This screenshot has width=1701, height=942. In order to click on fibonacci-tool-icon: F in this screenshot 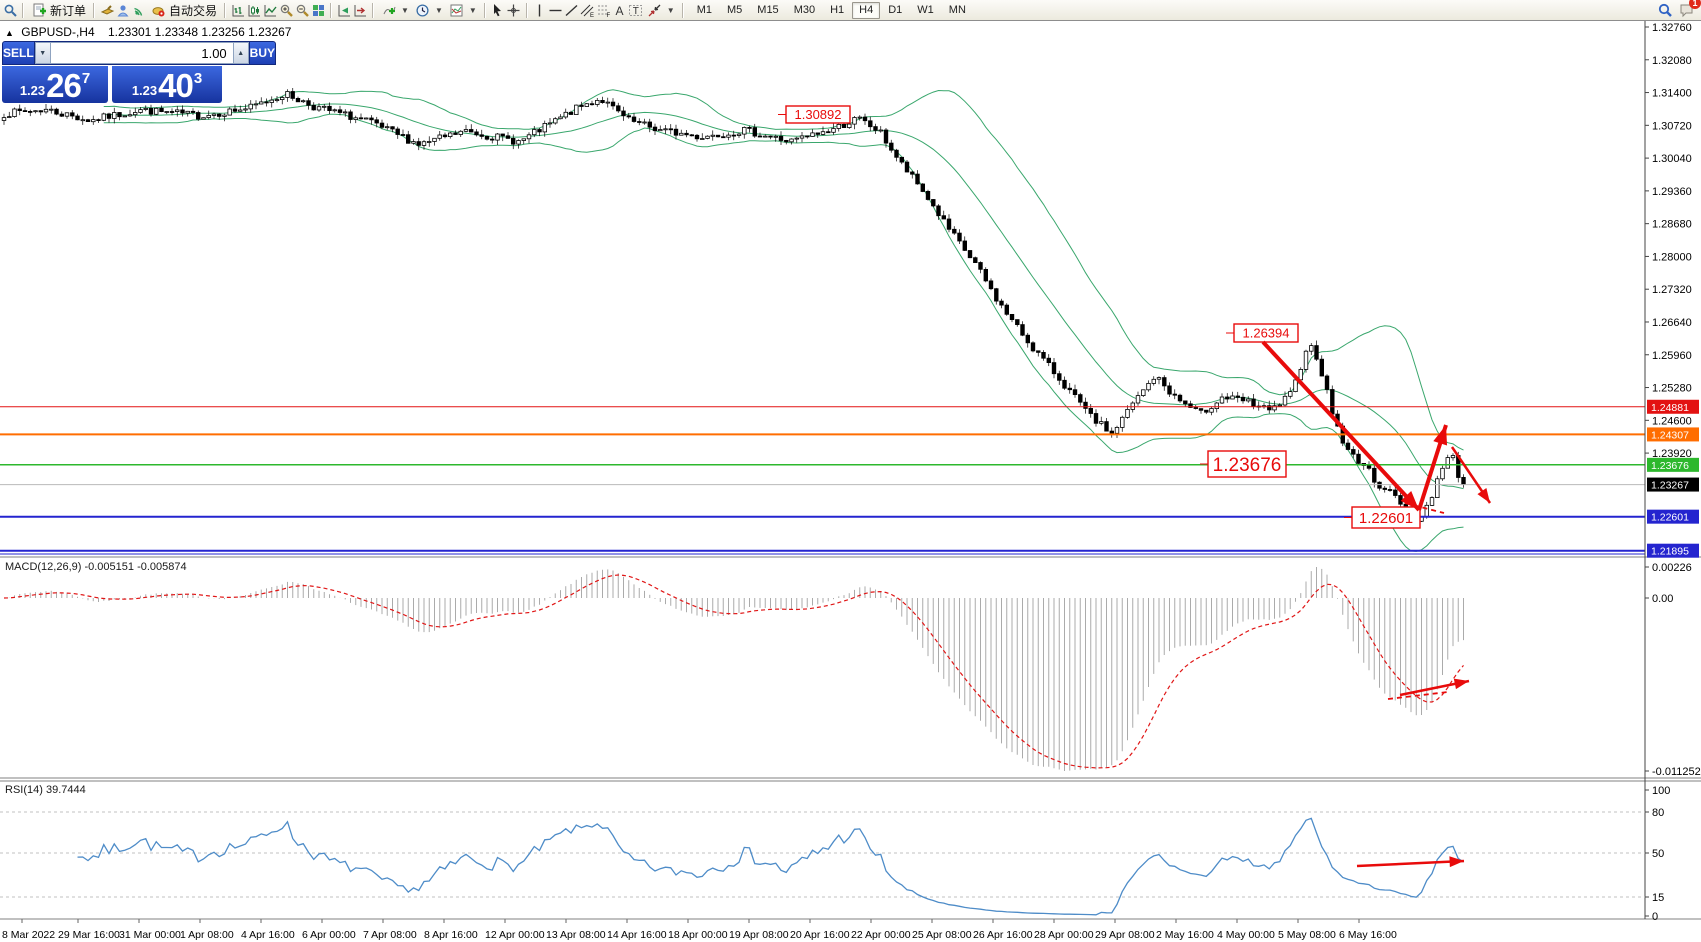, I will do `click(604, 10)`.